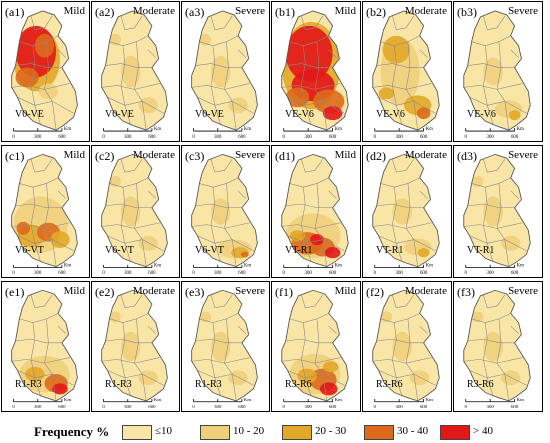 The image size is (550, 443). What do you see at coordinates (195, 12) in the screenshot?
I see `panel-tag: (a3)` at bounding box center [195, 12].